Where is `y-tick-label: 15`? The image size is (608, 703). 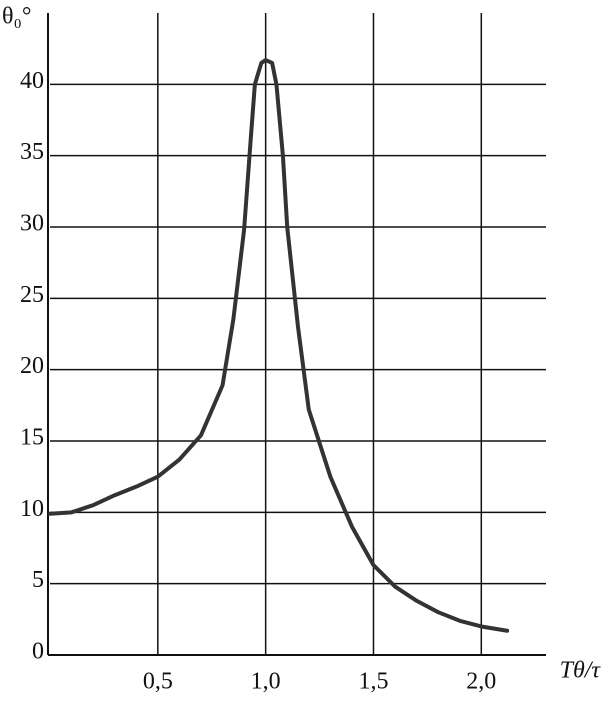
y-tick-label: 15 is located at coordinates (32, 438).